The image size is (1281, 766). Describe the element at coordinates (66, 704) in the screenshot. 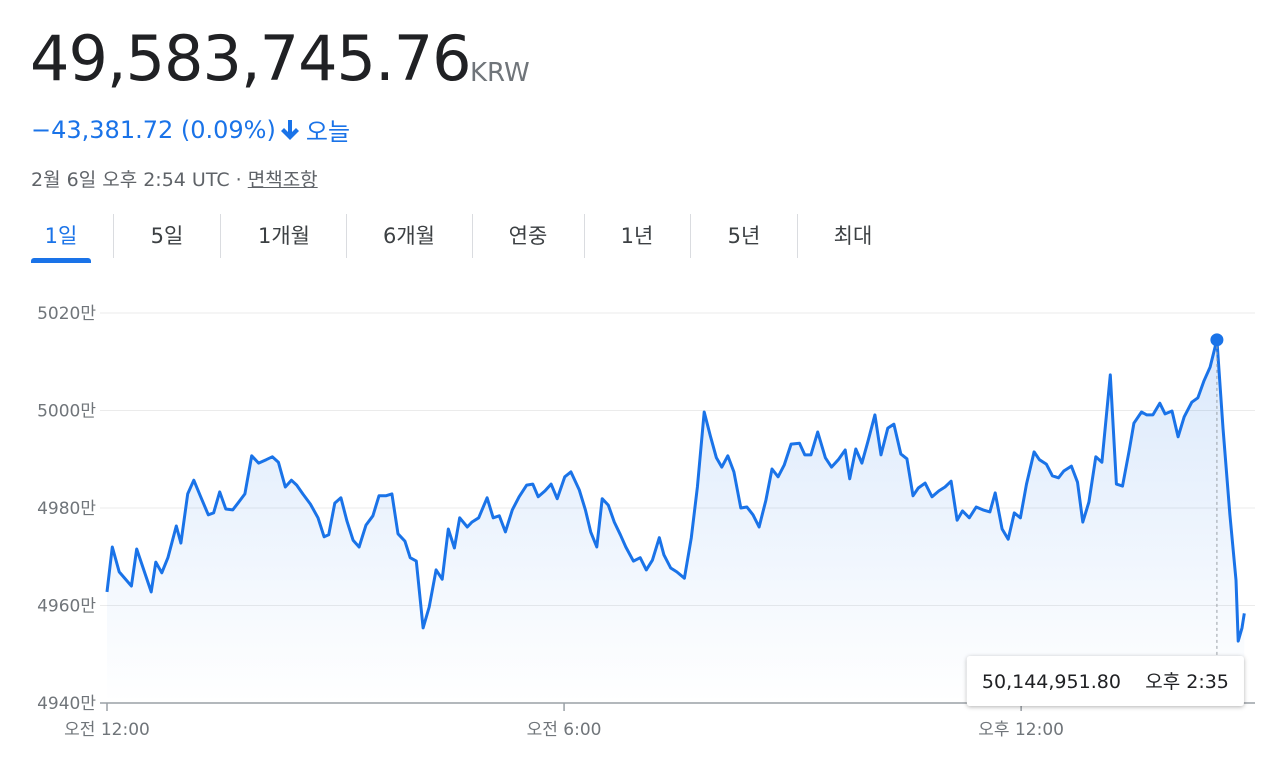

I see `y-tick-label: 4940만` at that location.